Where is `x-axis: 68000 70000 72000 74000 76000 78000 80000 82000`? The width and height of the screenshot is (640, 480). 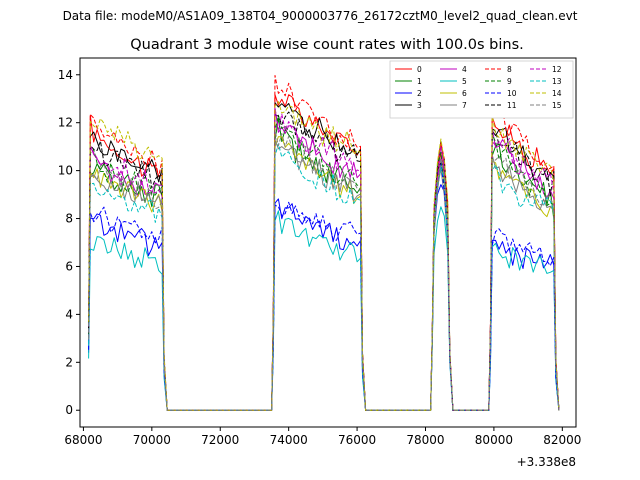
x-axis: 68000 70000 72000 74000 76000 78000 80000 82000 is located at coordinates (322, 437).